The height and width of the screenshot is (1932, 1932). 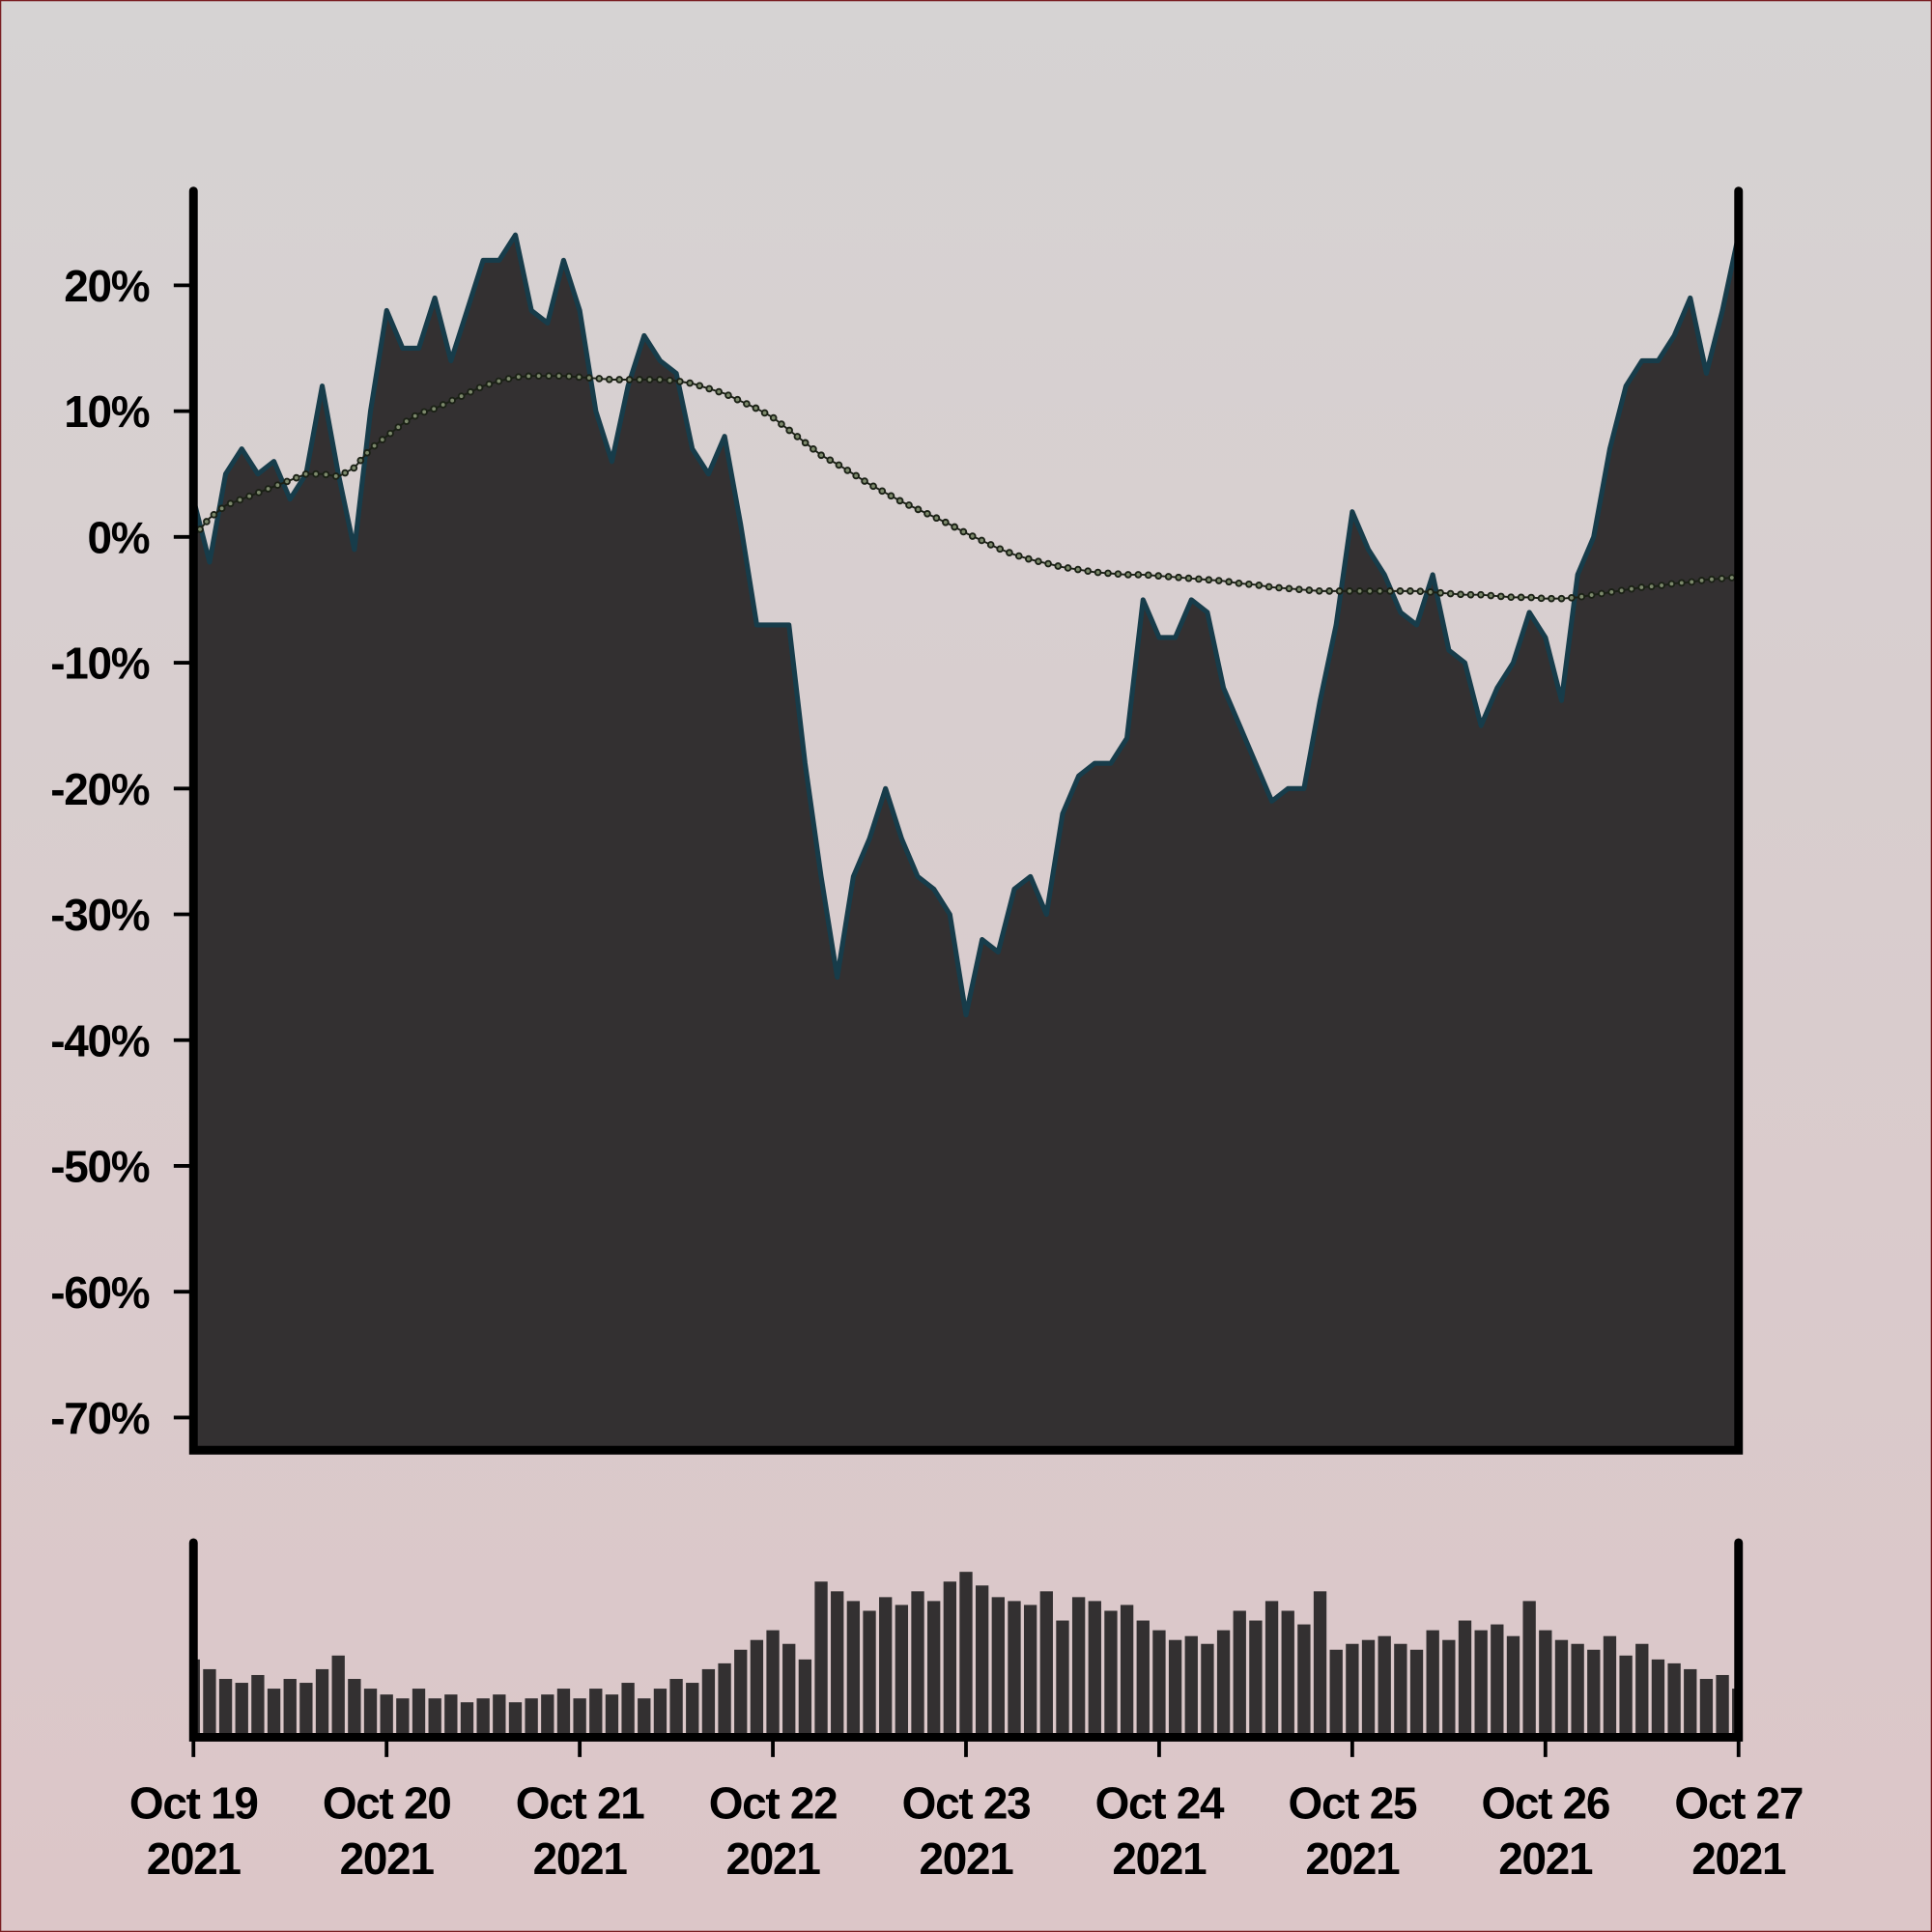 I want to click on y-tick-label: -70%, so click(x=100, y=1418).